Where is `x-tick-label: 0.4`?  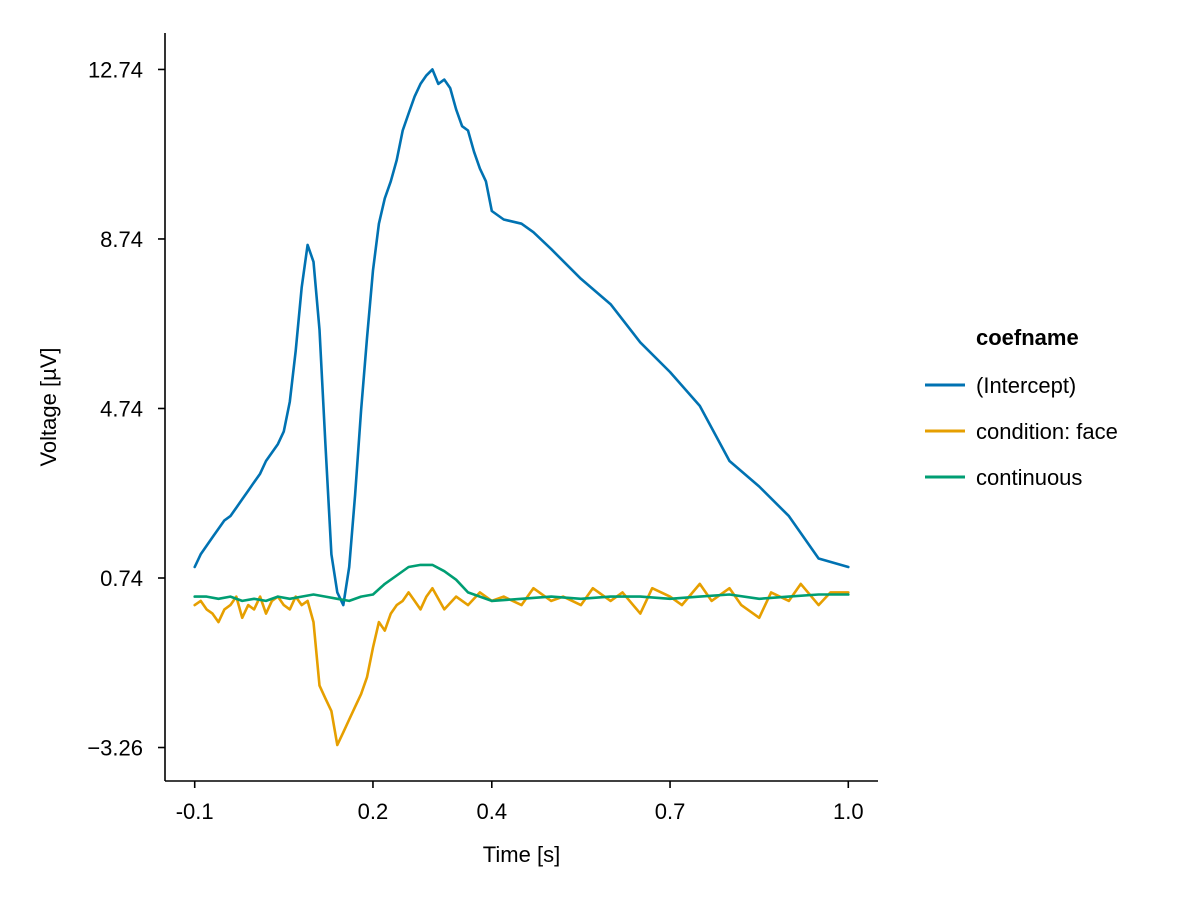 x-tick-label: 0.4 is located at coordinates (491, 811).